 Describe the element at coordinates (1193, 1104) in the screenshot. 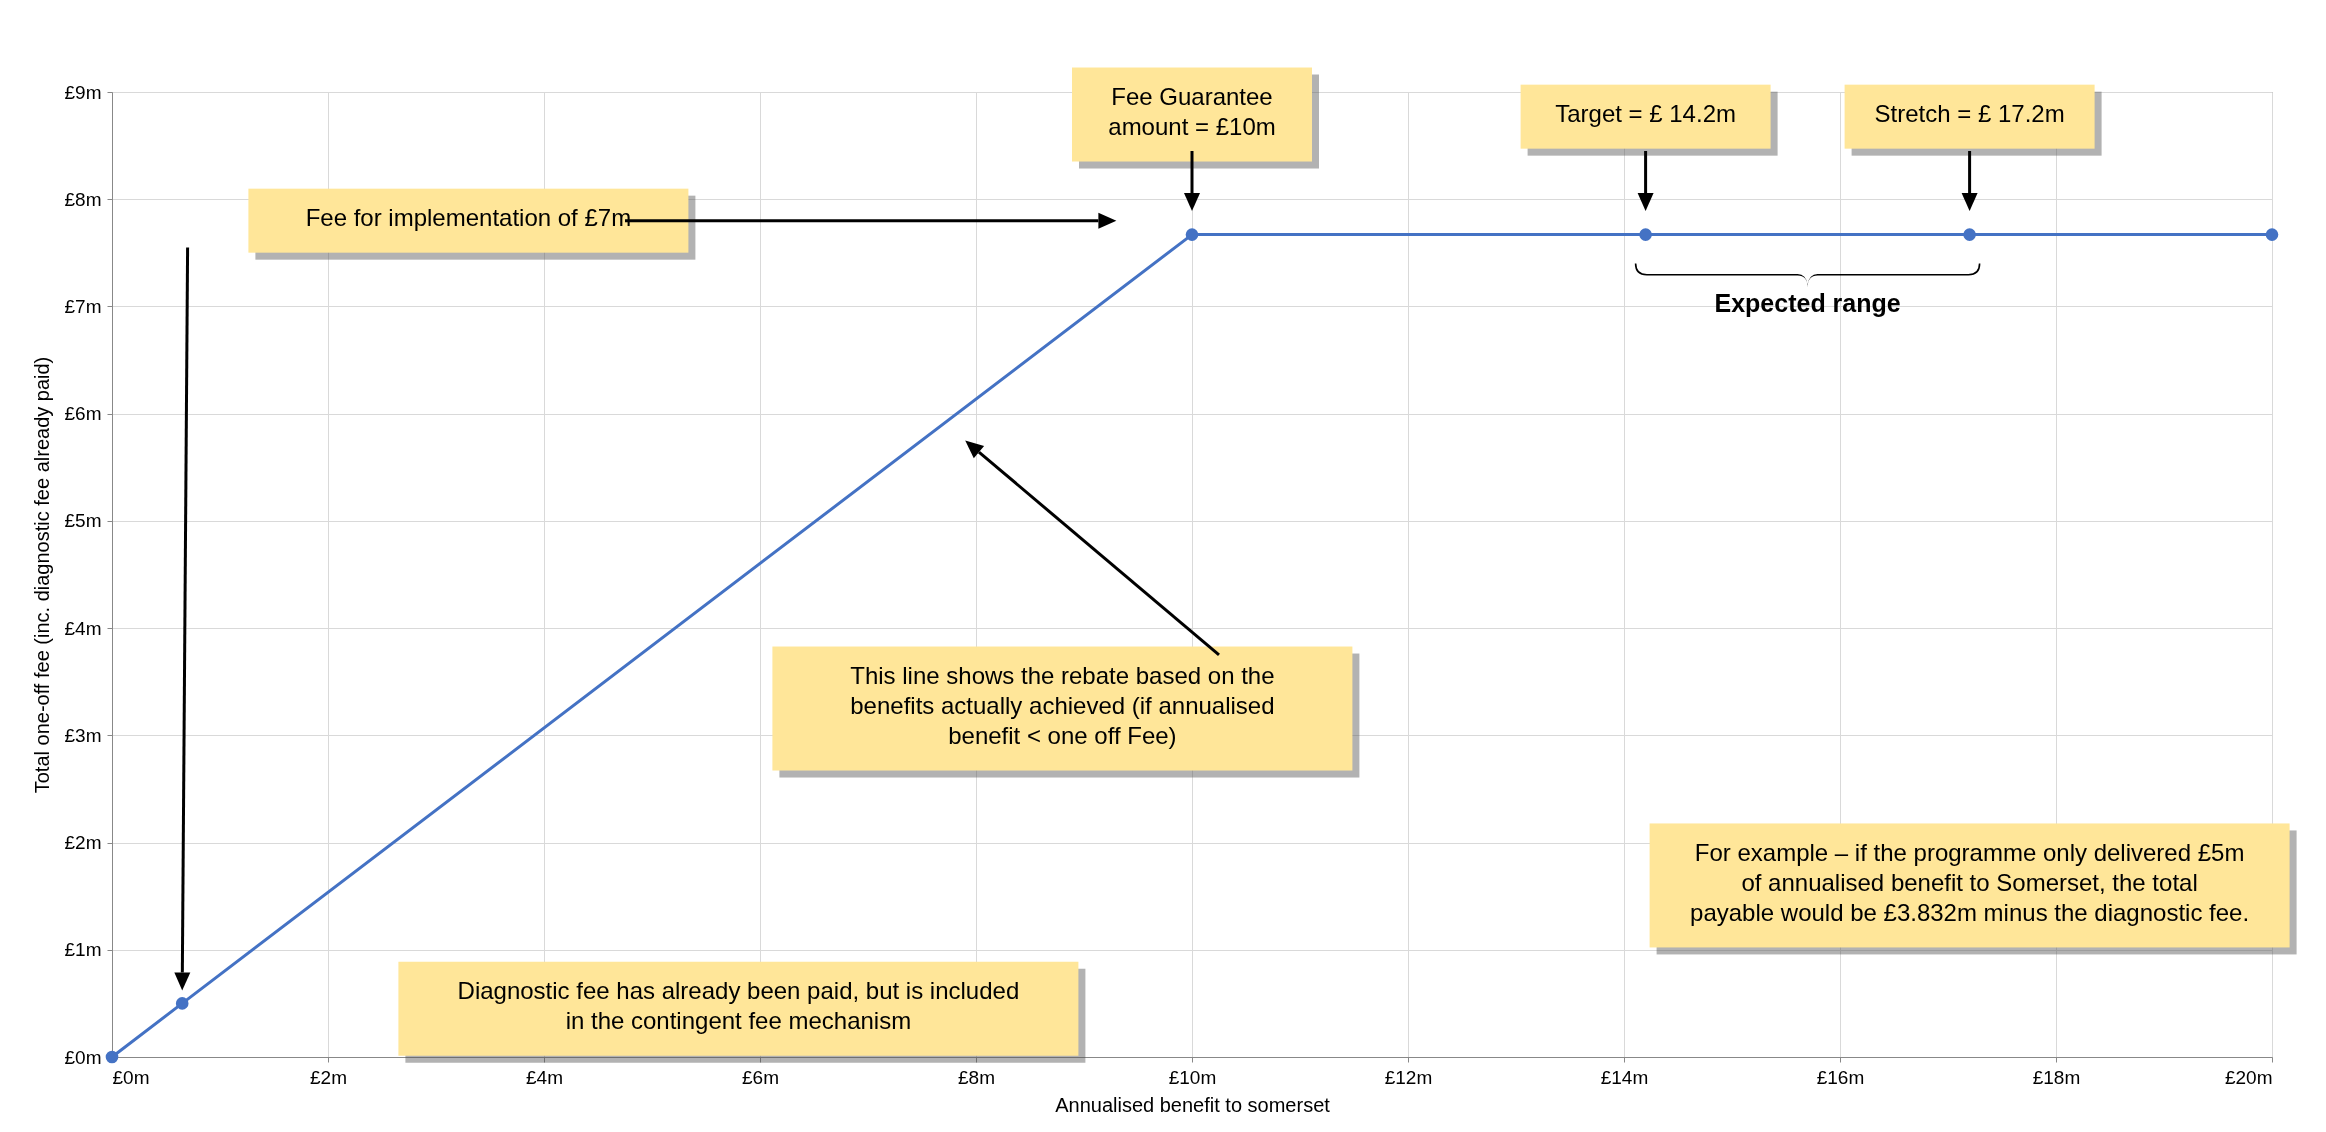

I see `x-axis-title: Annualised benefit to somerset` at that location.